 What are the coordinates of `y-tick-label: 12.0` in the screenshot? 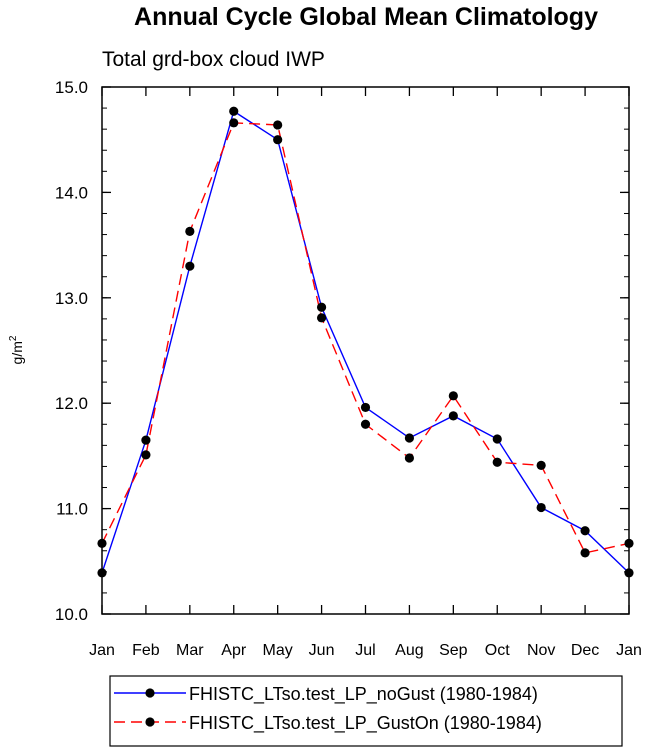 It's located at (71, 403).